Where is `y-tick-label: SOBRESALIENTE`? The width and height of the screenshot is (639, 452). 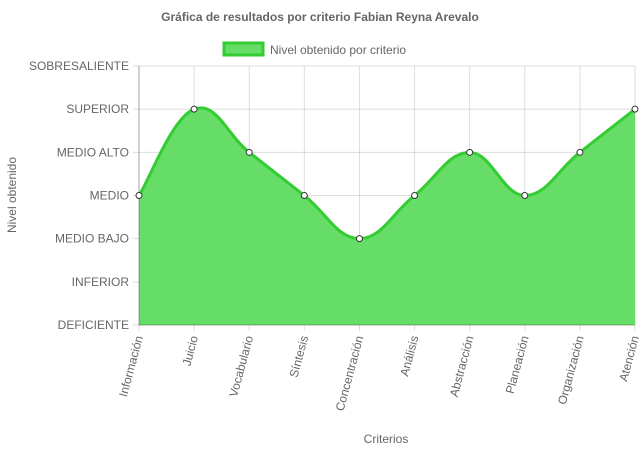 y-tick-label: SOBRESALIENTE is located at coordinates (79, 66).